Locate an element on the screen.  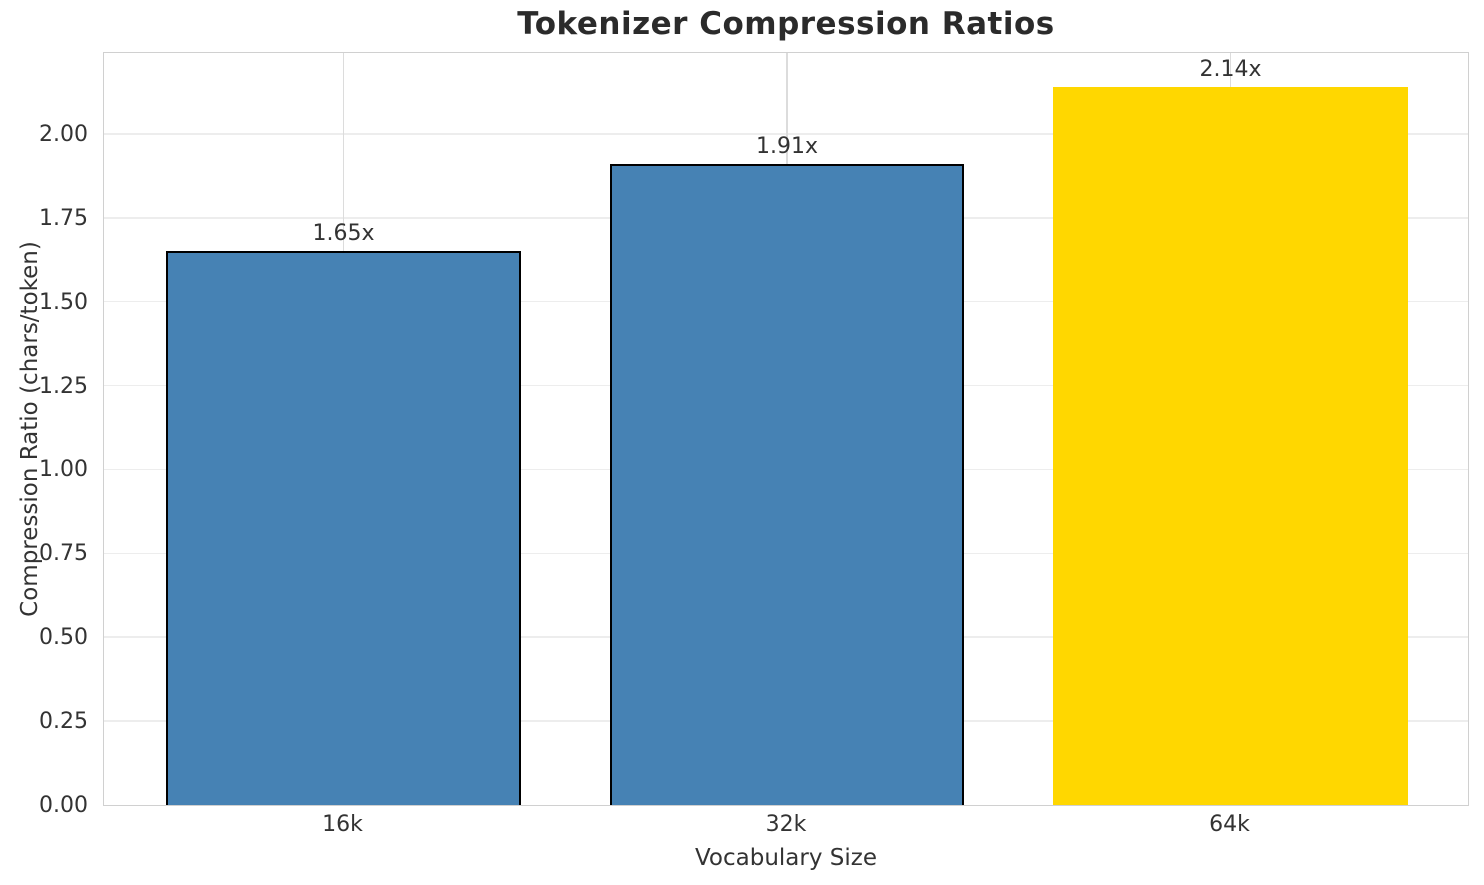
bar-value-label: 2.14x is located at coordinates (1230, 69).